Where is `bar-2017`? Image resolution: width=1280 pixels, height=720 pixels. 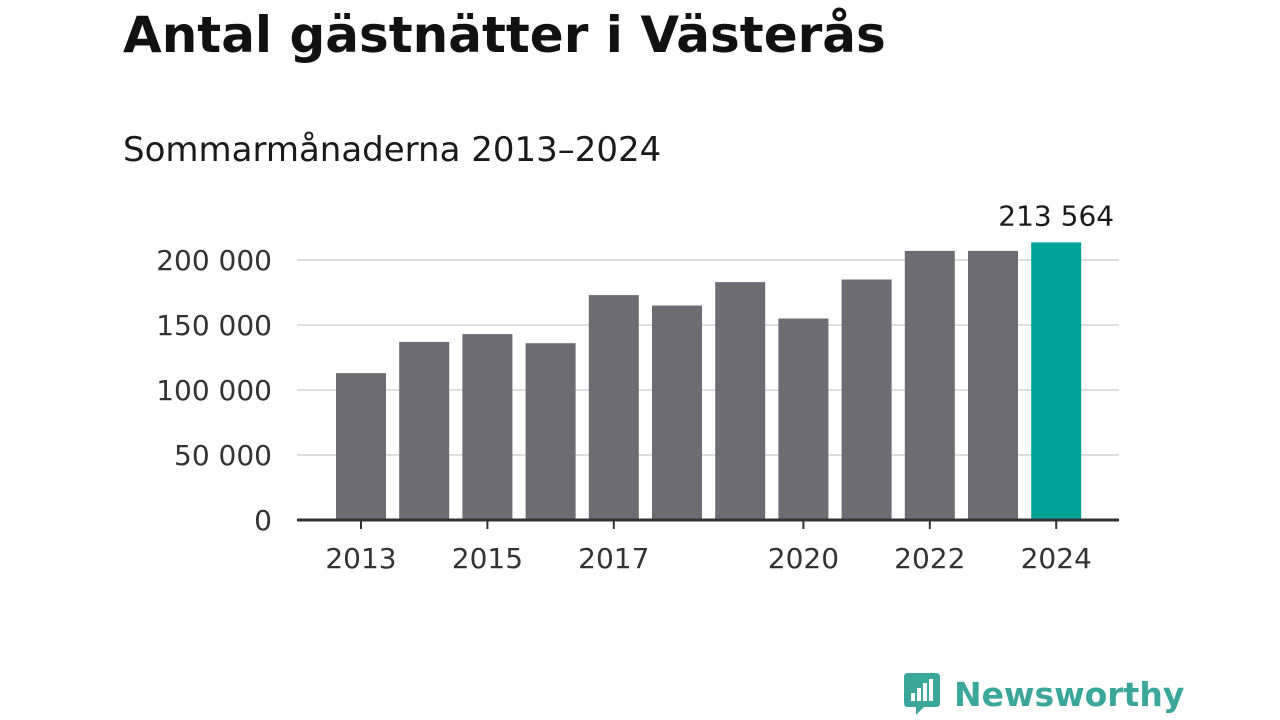
bar-2017 is located at coordinates (613, 407).